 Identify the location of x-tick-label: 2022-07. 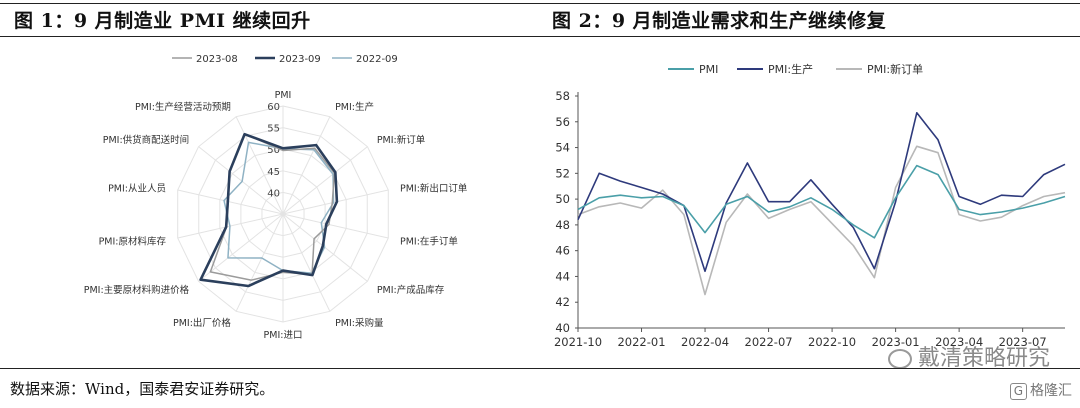
(769, 342).